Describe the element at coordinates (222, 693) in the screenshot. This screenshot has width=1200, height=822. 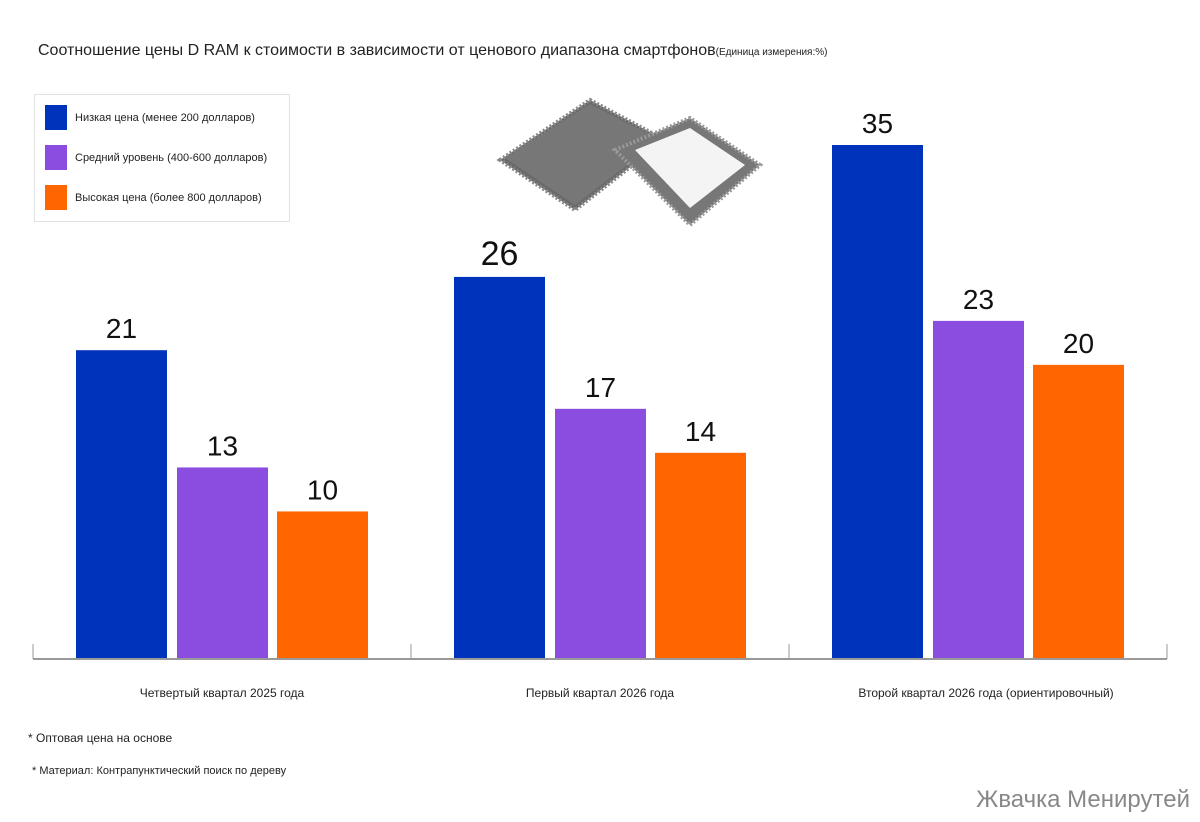
I see `x-tick-label: Четвертый квартал 2025 года` at that location.